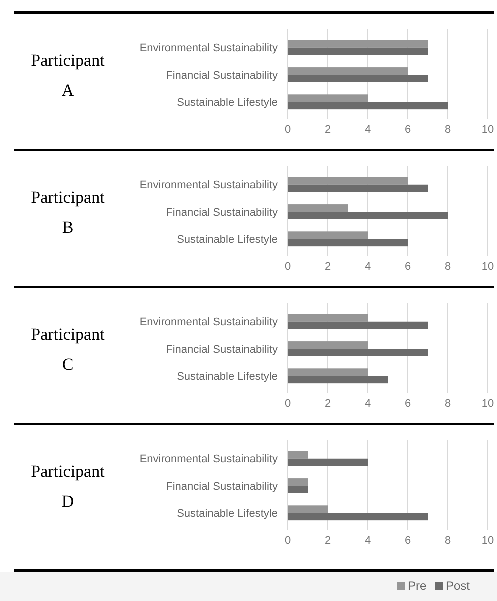  What do you see at coordinates (68, 212) in the screenshot?
I see `text: Participant B` at bounding box center [68, 212].